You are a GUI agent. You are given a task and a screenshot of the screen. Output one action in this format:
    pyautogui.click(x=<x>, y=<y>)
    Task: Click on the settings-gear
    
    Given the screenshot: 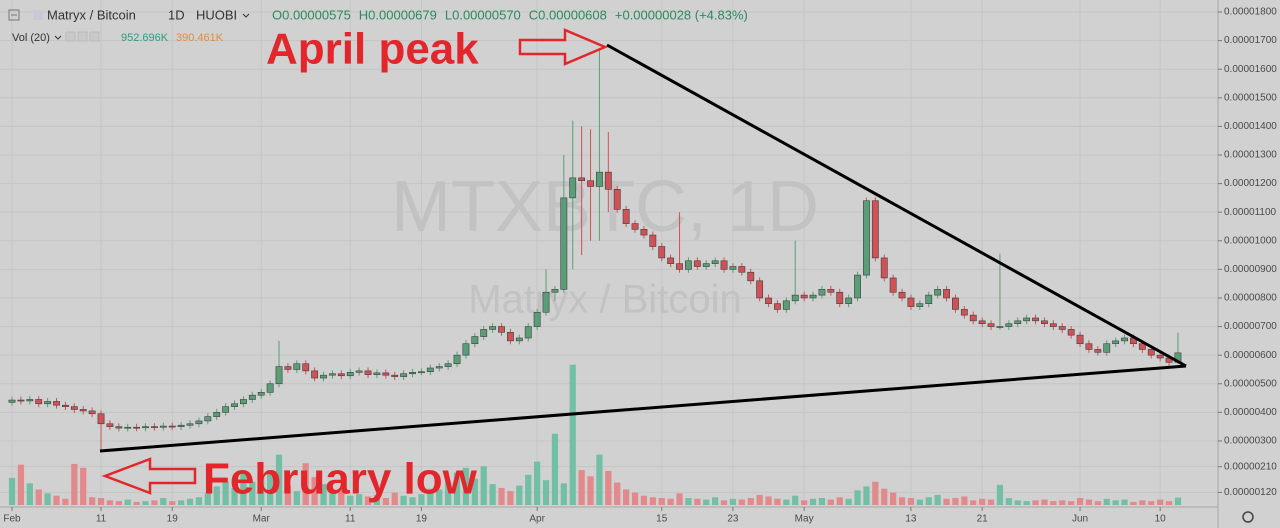 What is the action you would take?
    pyautogui.click(x=1248, y=517)
    